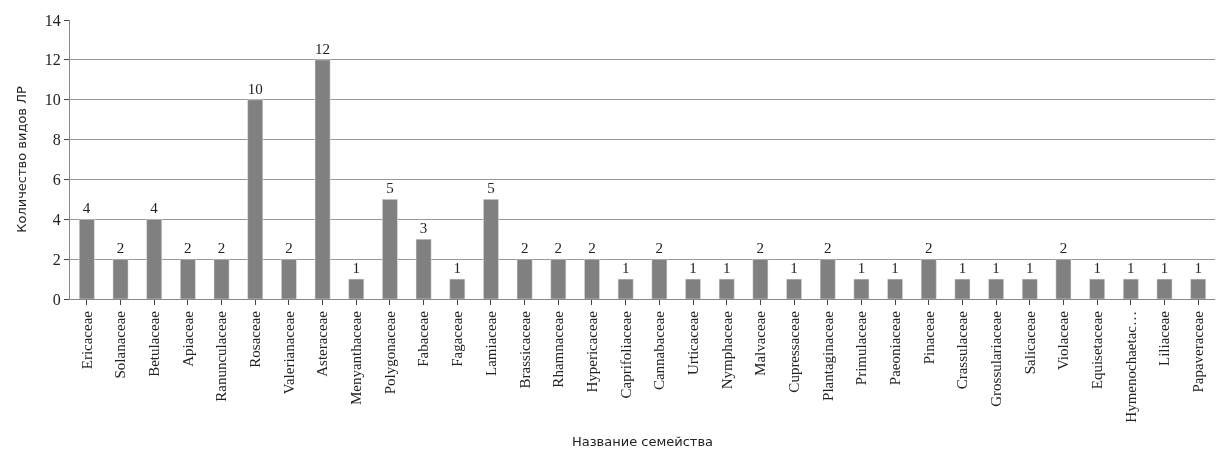 This screenshot has width=1230, height=459. Describe the element at coordinates (591, 351) in the screenshot. I see `x-tick-label: Hypericaceae` at that location.